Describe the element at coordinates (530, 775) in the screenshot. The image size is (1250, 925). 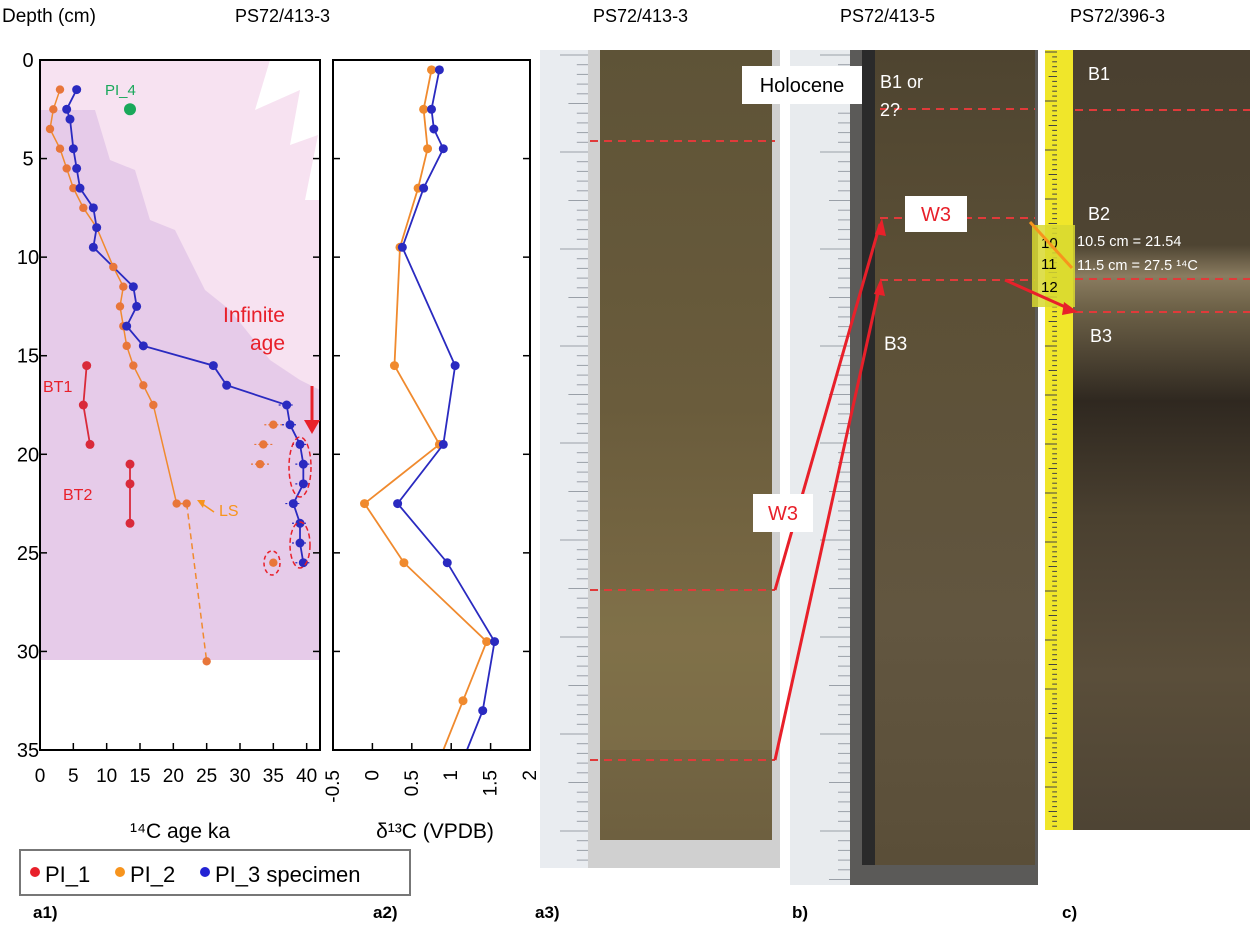
I see `a2-x-tick-label: 2` at that location.